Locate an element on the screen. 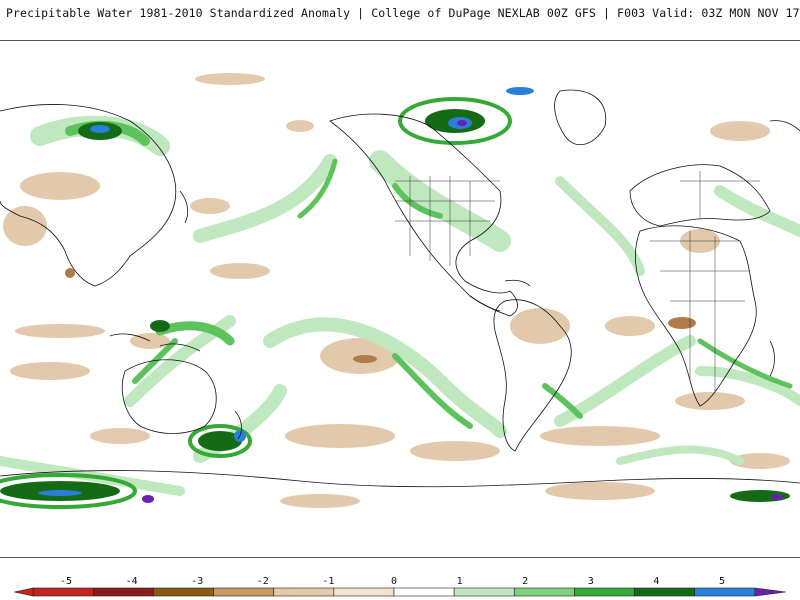 This screenshot has height=600, width=800. colorbar-tick-label: 2 is located at coordinates (525, 581).